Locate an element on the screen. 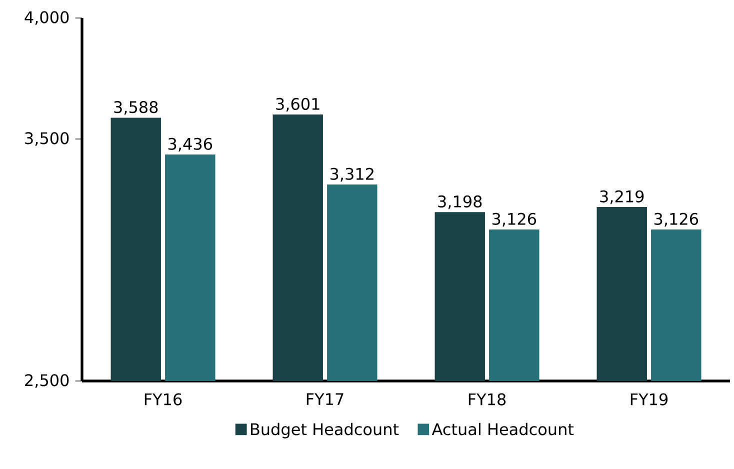  legend-label: Budget Headcount is located at coordinates (325, 430).